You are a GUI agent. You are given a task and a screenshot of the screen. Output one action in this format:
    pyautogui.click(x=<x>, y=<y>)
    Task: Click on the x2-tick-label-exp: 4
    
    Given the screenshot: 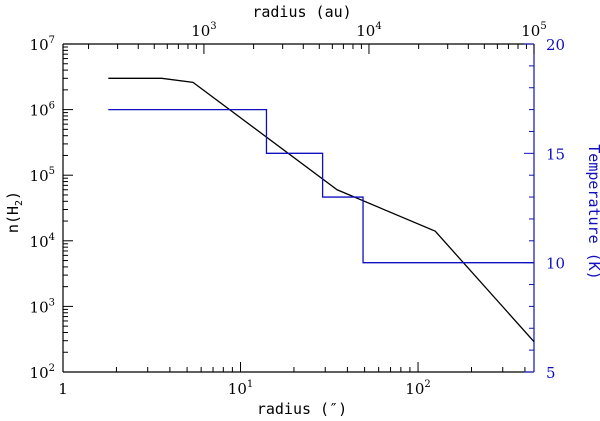 What is the action you would take?
    pyautogui.click(x=378, y=26)
    